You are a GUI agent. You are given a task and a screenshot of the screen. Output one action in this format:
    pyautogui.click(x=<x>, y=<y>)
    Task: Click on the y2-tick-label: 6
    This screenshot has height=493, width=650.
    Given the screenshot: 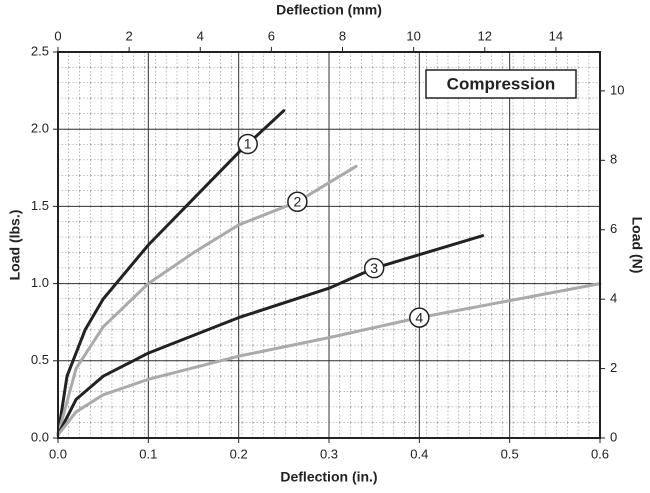 What is the action you would take?
    pyautogui.click(x=613, y=228)
    